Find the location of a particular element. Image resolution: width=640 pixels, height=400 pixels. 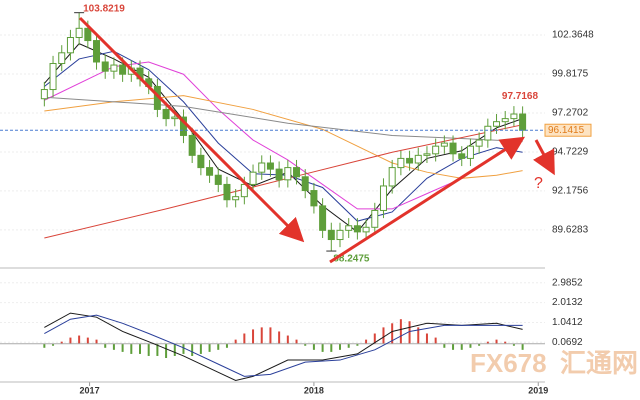

y-tick-label: 94.7229 is located at coordinates (570, 152).